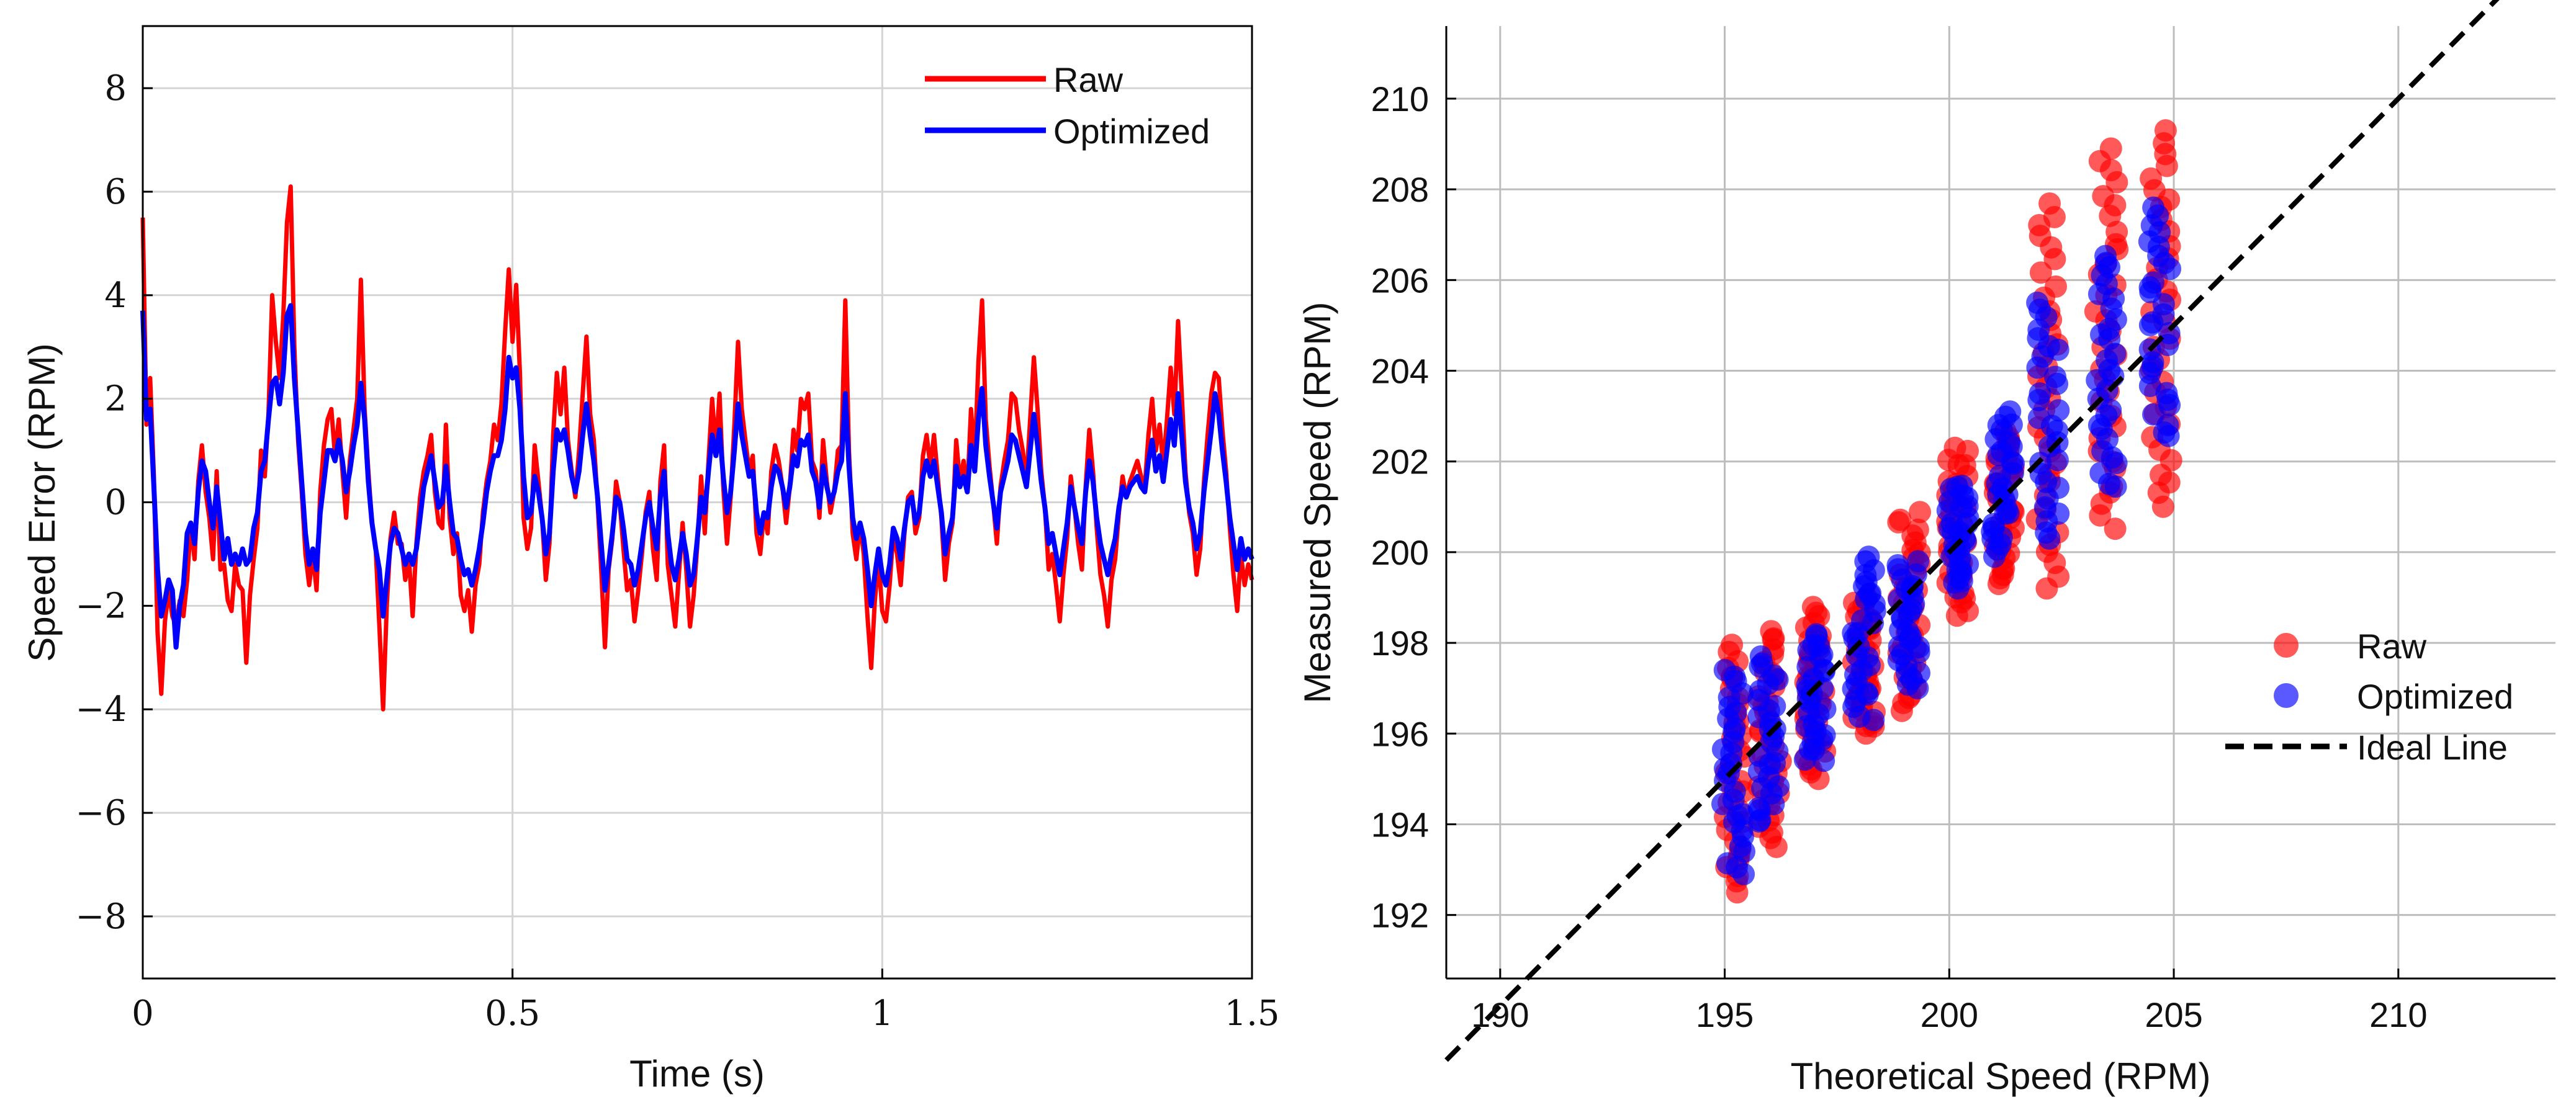 The height and width of the screenshot is (1115, 2576). Describe the element at coordinates (2392, 646) in the screenshot. I see `legend-raw-label-right: Raw` at that location.